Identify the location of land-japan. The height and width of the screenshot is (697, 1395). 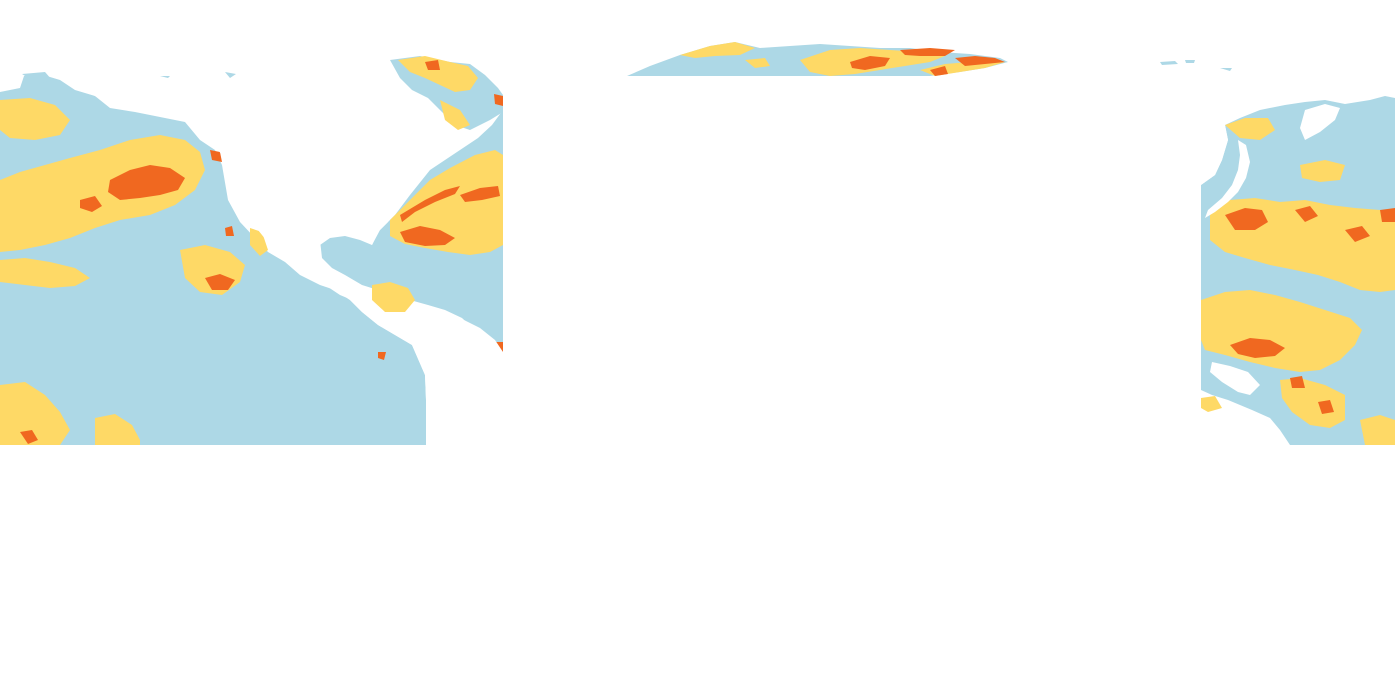
(1227, 179).